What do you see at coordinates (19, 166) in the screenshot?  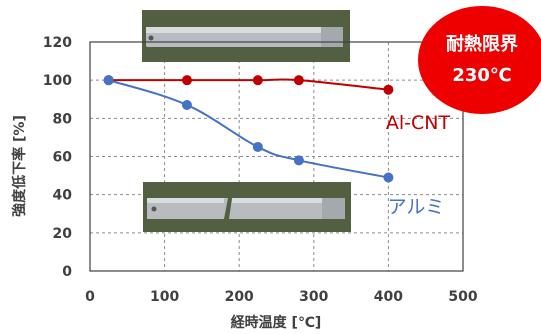 I see `y-axis-title: 強度低下率 [%]` at bounding box center [19, 166].